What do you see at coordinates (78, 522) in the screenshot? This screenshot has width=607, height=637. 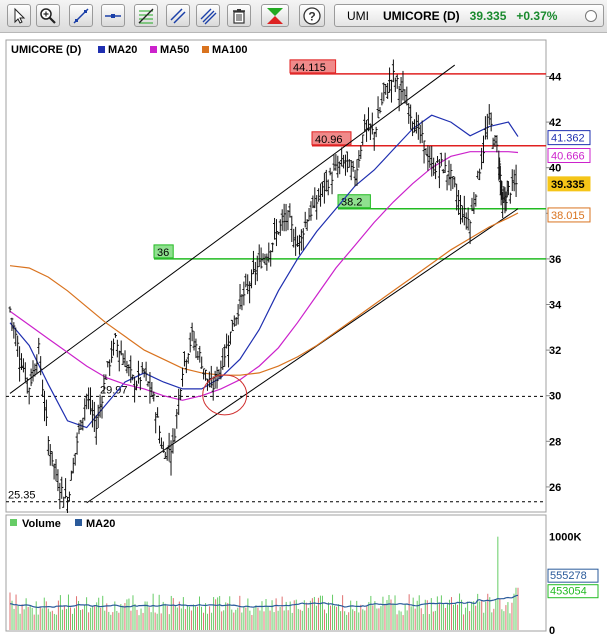 I see `legend-volume-ma20-swatch` at bounding box center [78, 522].